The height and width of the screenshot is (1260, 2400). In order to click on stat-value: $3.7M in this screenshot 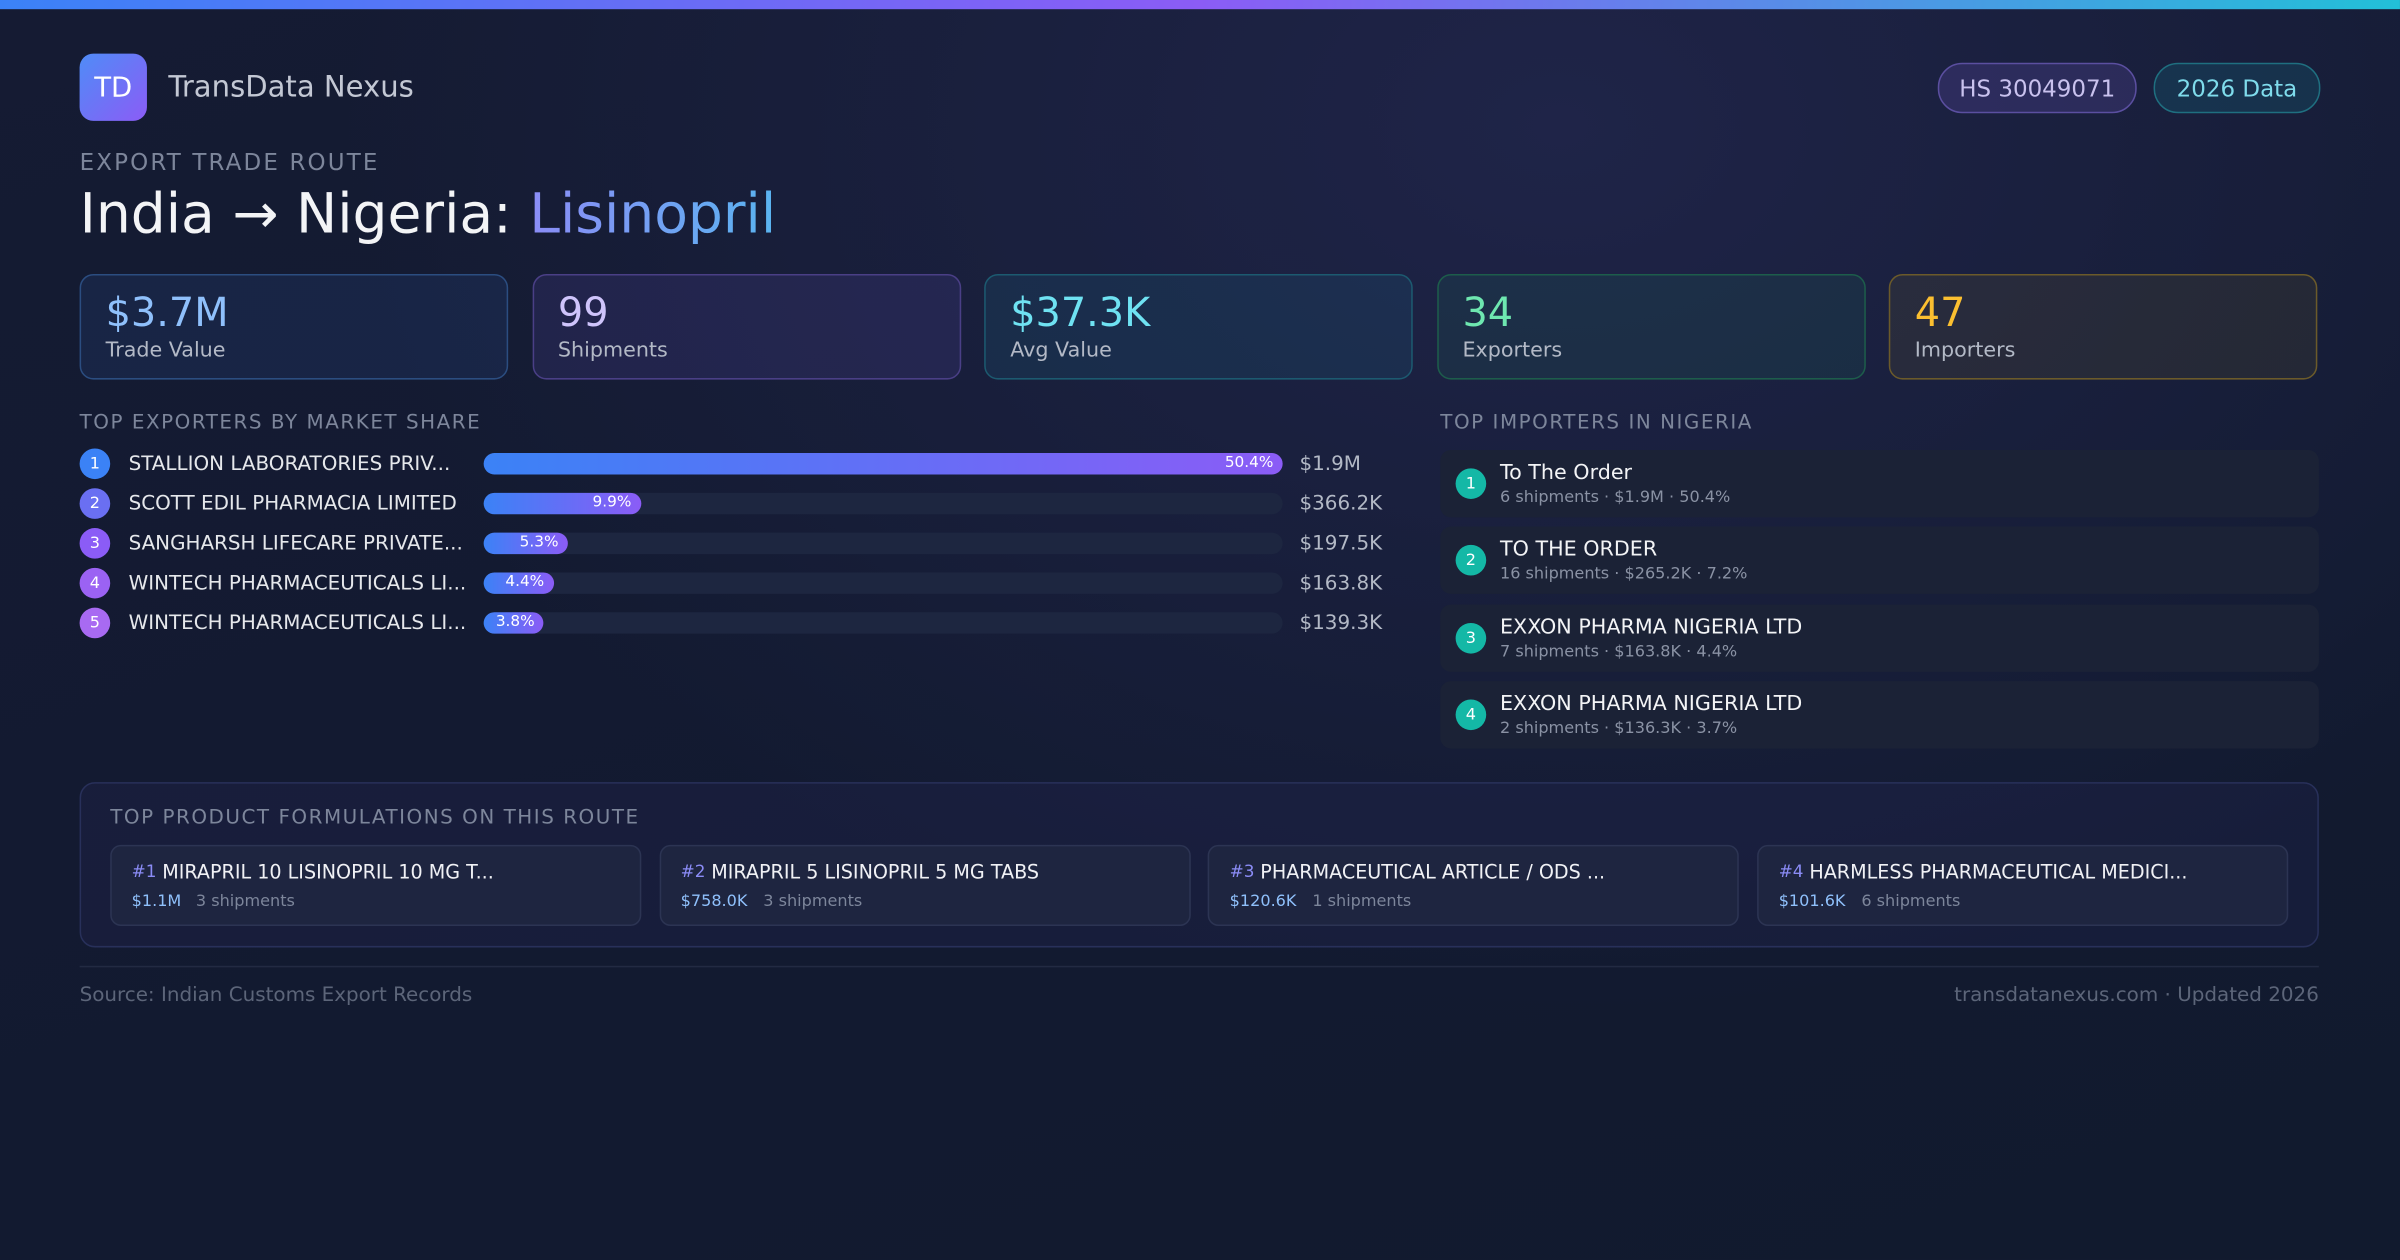, I will do `click(167, 313)`.